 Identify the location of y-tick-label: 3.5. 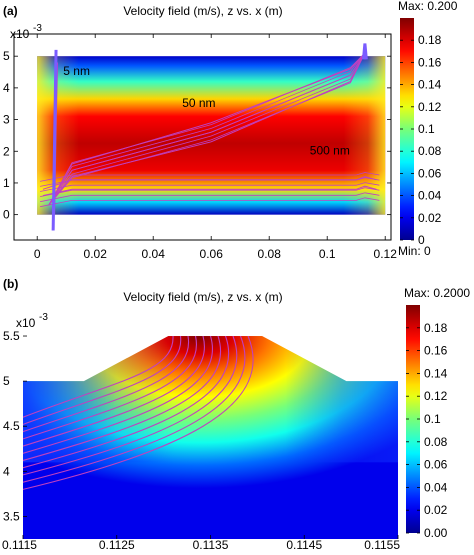
(11, 516).